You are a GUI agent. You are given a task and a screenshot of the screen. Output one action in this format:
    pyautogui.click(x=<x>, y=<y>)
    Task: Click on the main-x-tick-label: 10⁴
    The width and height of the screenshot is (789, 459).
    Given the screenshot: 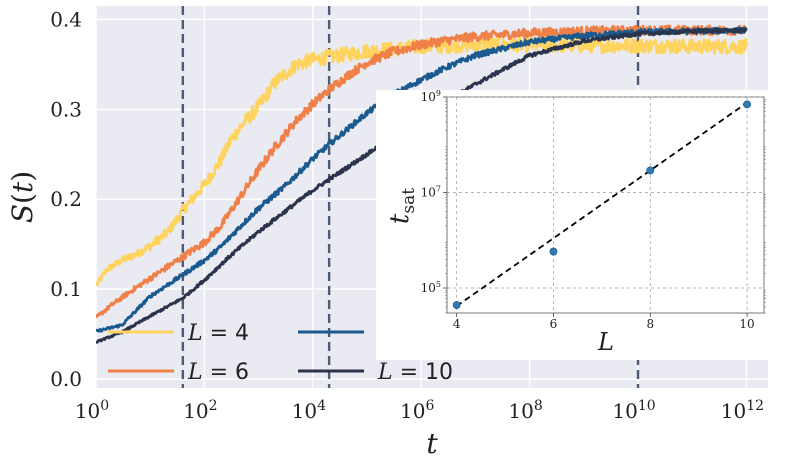 What is the action you would take?
    pyautogui.click(x=309, y=410)
    